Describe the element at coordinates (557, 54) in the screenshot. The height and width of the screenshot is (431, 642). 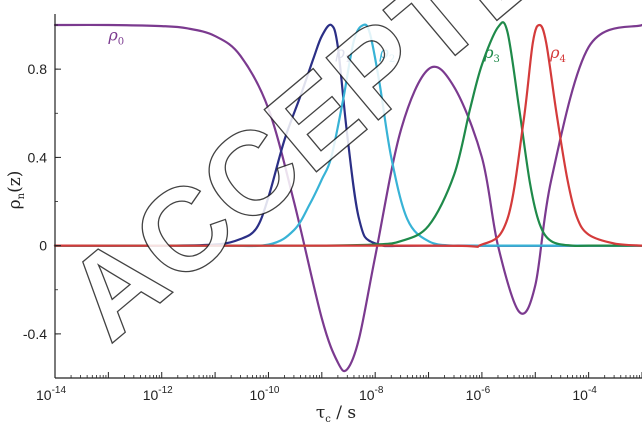
I see `series-label-4: ρ4` at that location.